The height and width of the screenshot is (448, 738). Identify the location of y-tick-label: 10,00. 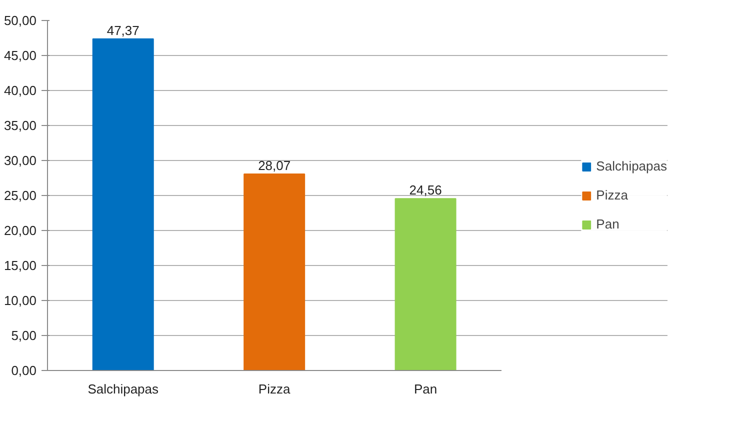
(20, 300).